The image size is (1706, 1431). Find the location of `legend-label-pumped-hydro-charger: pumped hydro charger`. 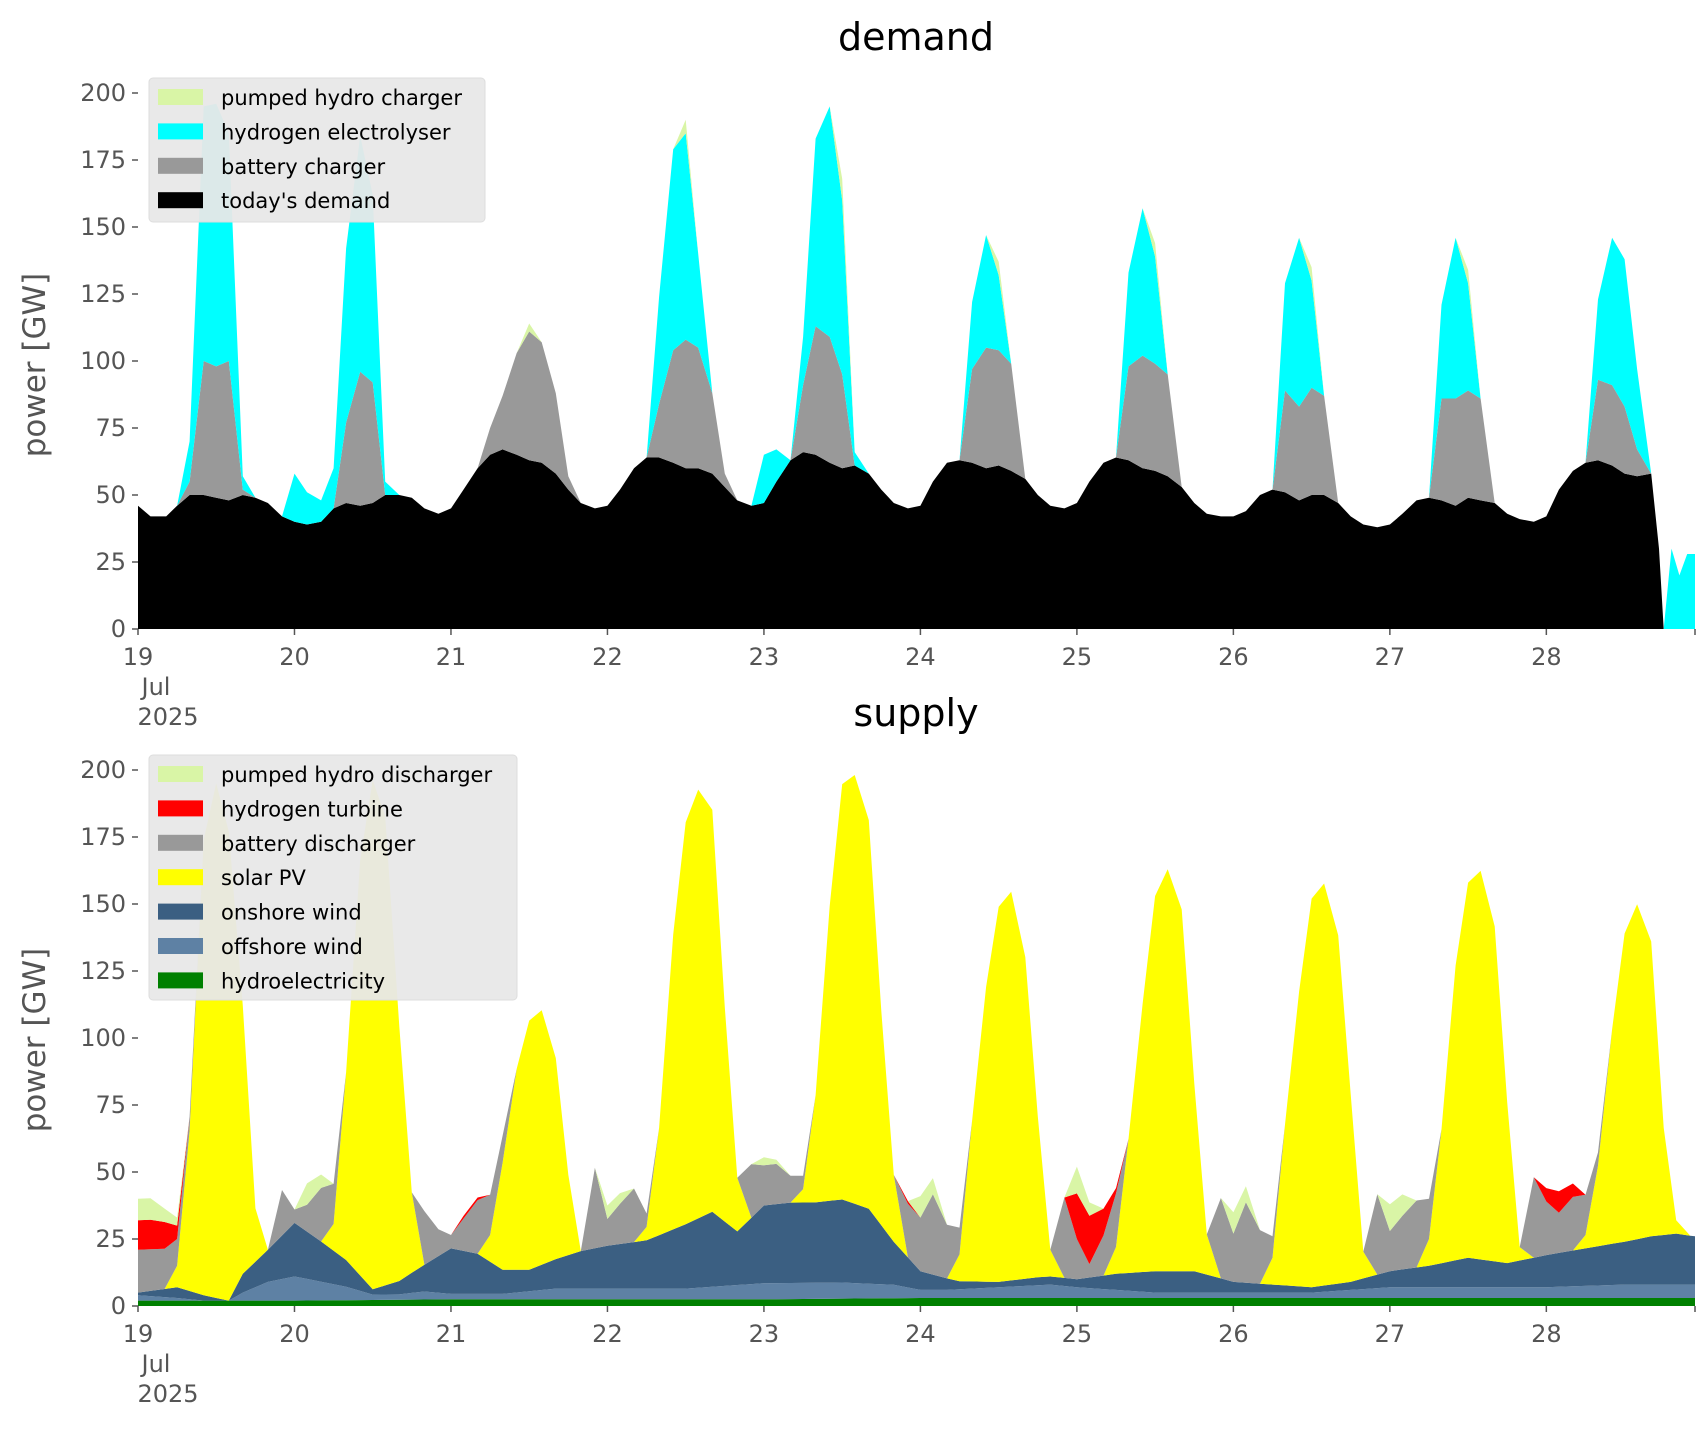

legend-label-pumped-hydro-charger: pumped hydro charger is located at coordinates (341, 98).